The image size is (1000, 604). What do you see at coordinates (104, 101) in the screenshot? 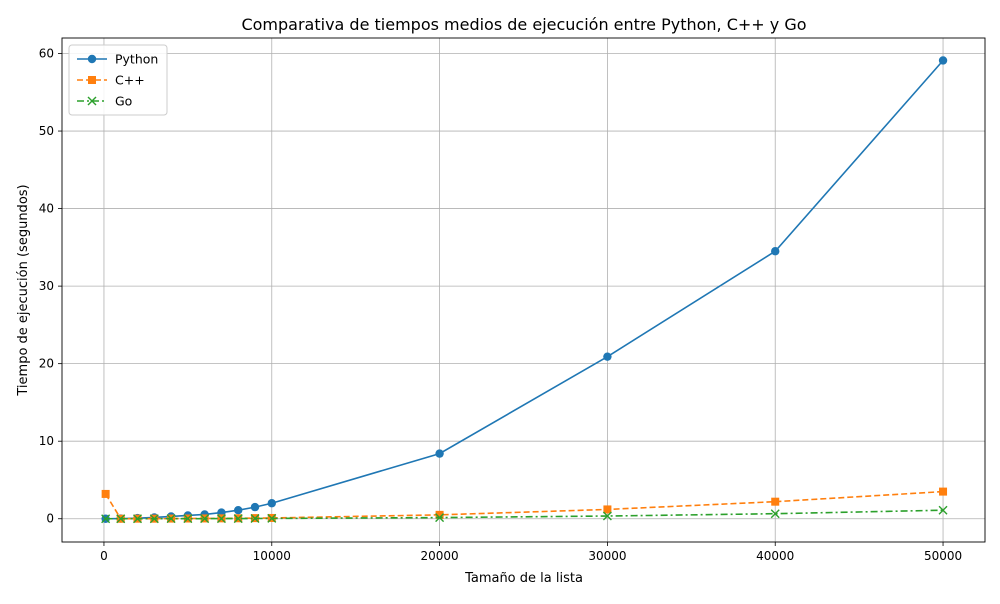
I see `legend-entry-go: Go` at bounding box center [104, 101].